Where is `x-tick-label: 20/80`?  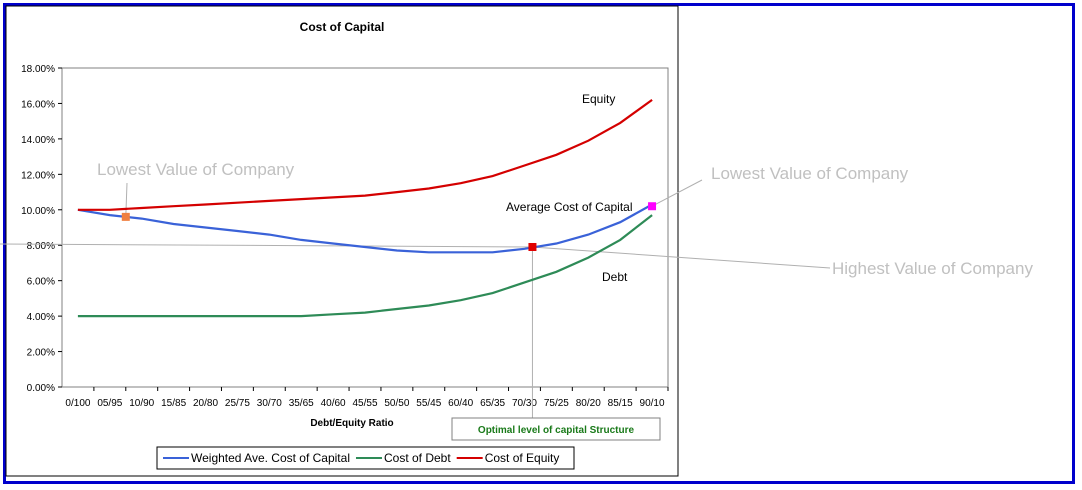 x-tick-label: 20/80 is located at coordinates (205, 403).